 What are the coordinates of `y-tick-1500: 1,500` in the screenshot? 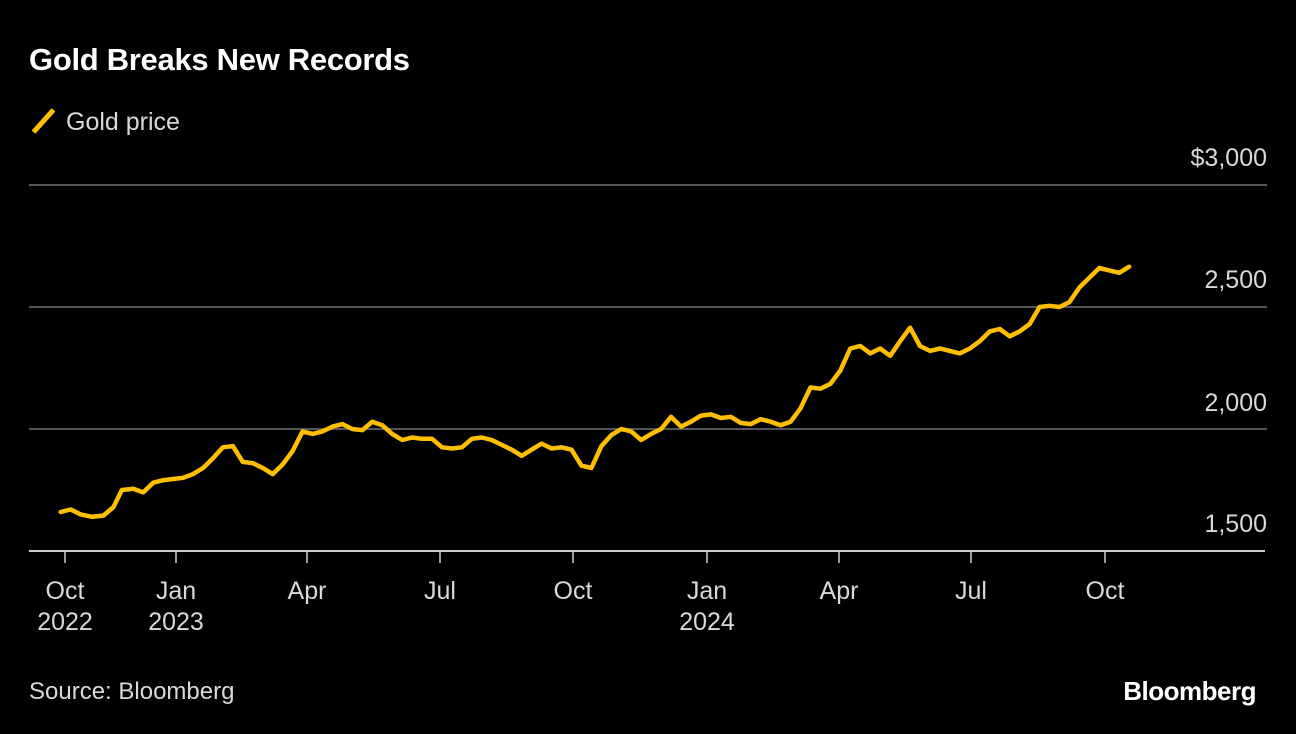 It's located at (1235, 524).